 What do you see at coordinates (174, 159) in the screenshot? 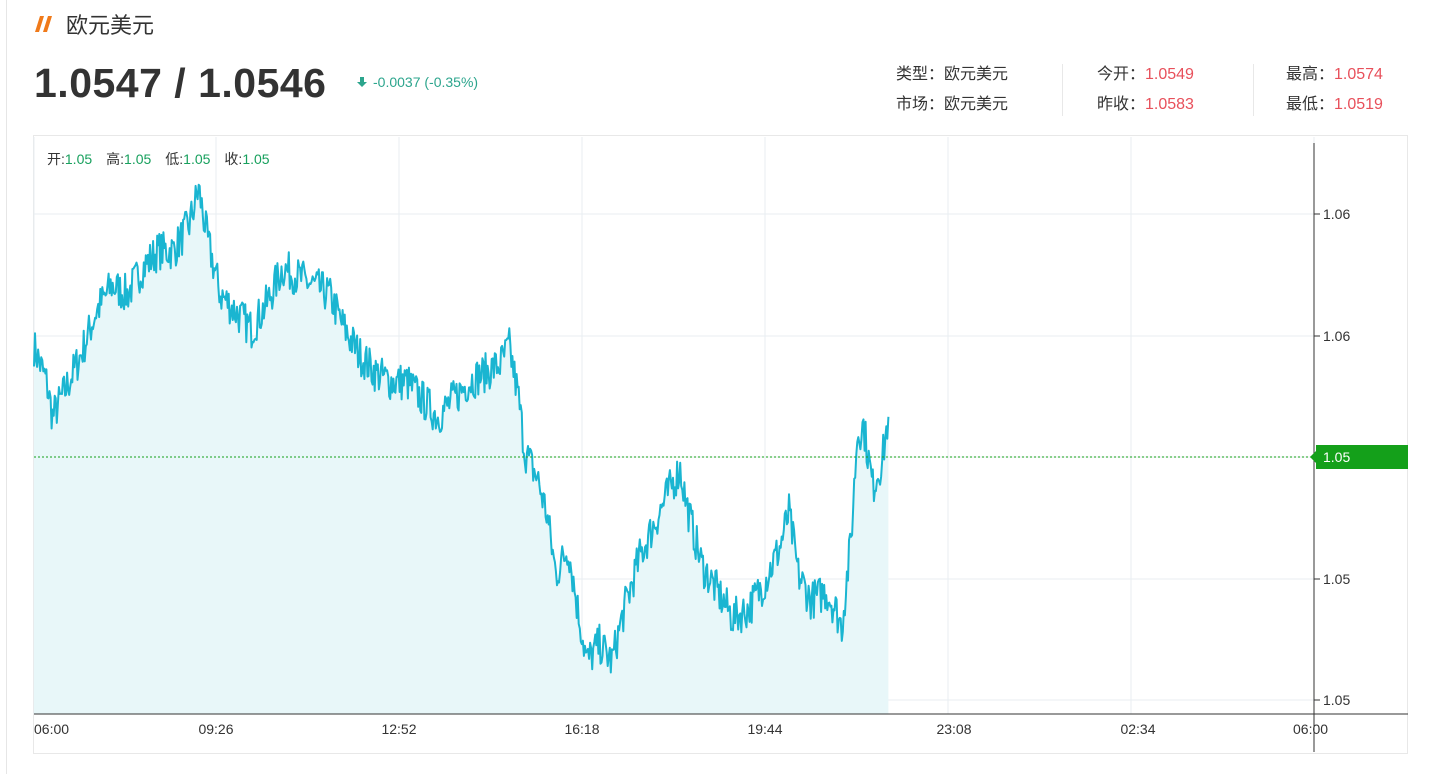
I see `ohlc-low-label: 低:` at bounding box center [174, 159].